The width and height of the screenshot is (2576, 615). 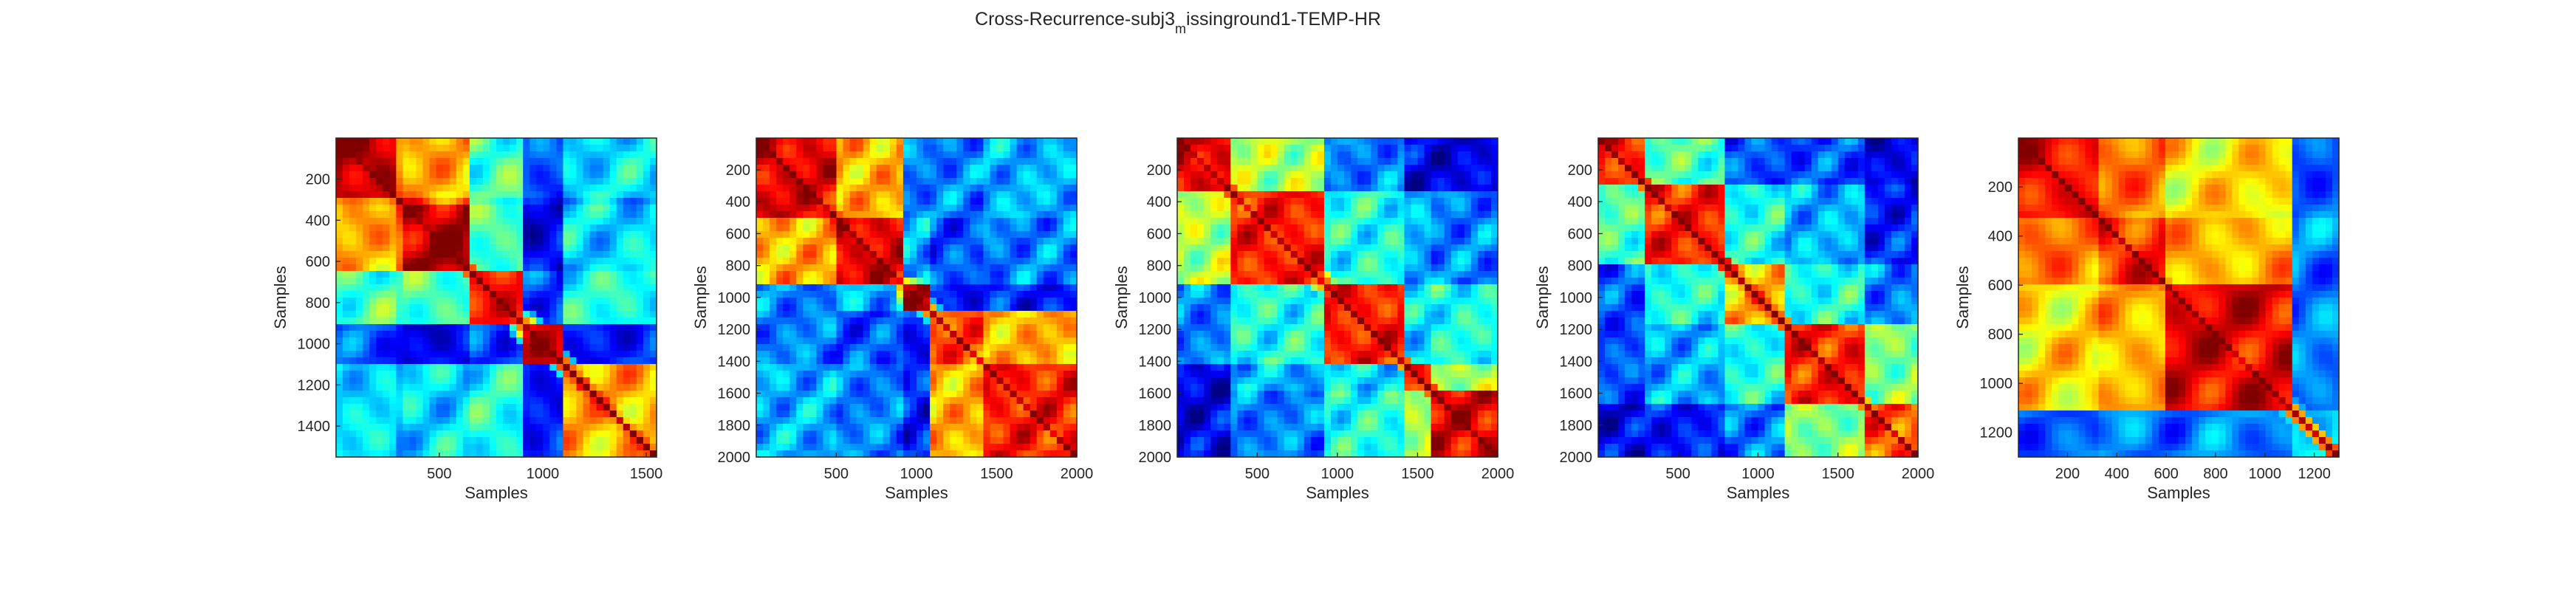 What do you see at coordinates (1337, 298) in the screenshot?
I see `heatmap-cells` at bounding box center [1337, 298].